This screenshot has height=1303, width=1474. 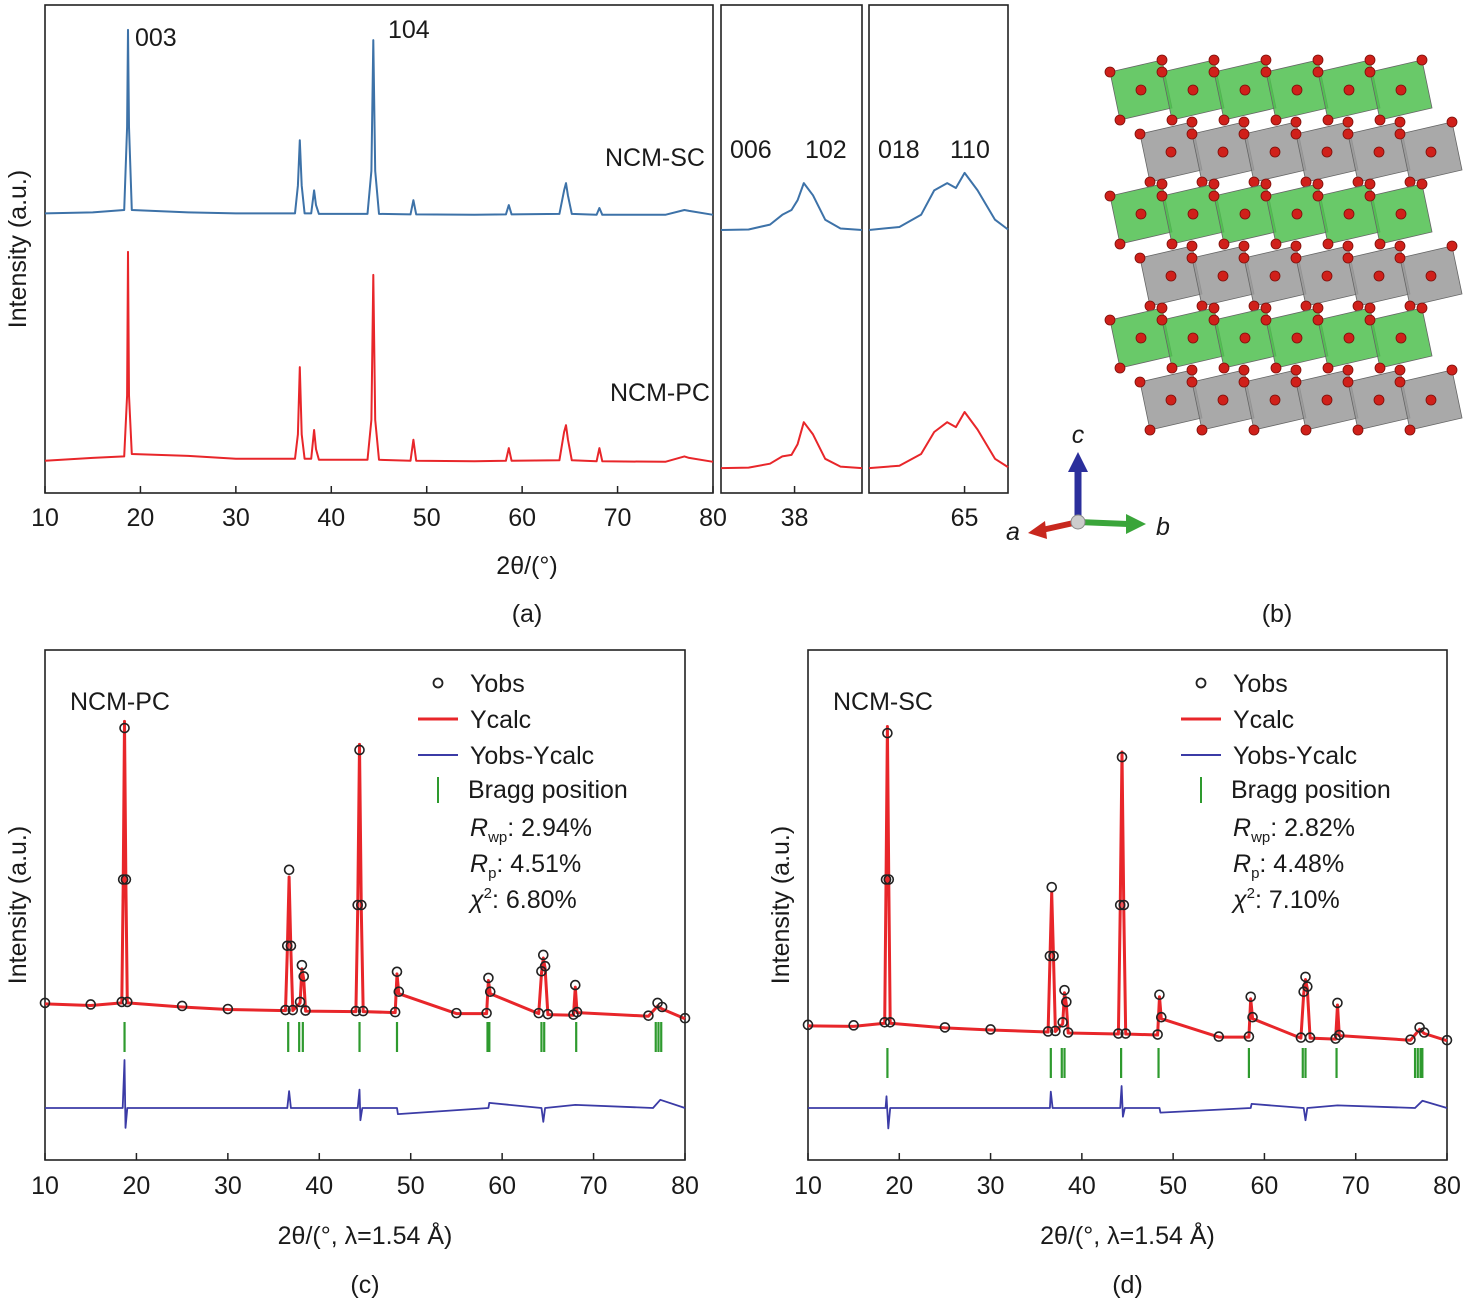 I want to click on c-arrowhead, so click(x=1078, y=462).